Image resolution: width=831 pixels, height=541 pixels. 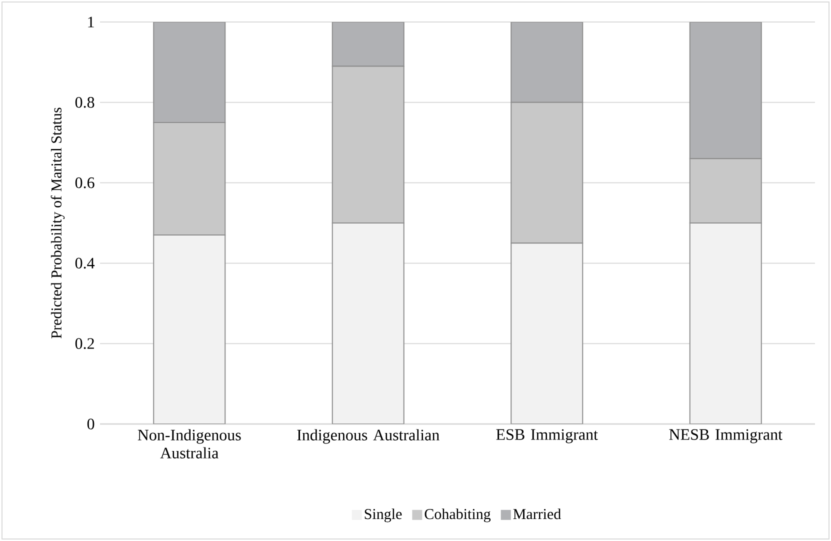 I want to click on legend-label: Single, so click(x=383, y=515).